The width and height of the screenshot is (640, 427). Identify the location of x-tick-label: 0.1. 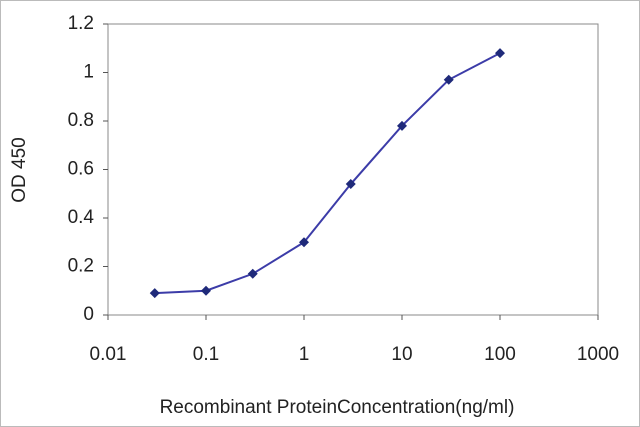
(206, 354).